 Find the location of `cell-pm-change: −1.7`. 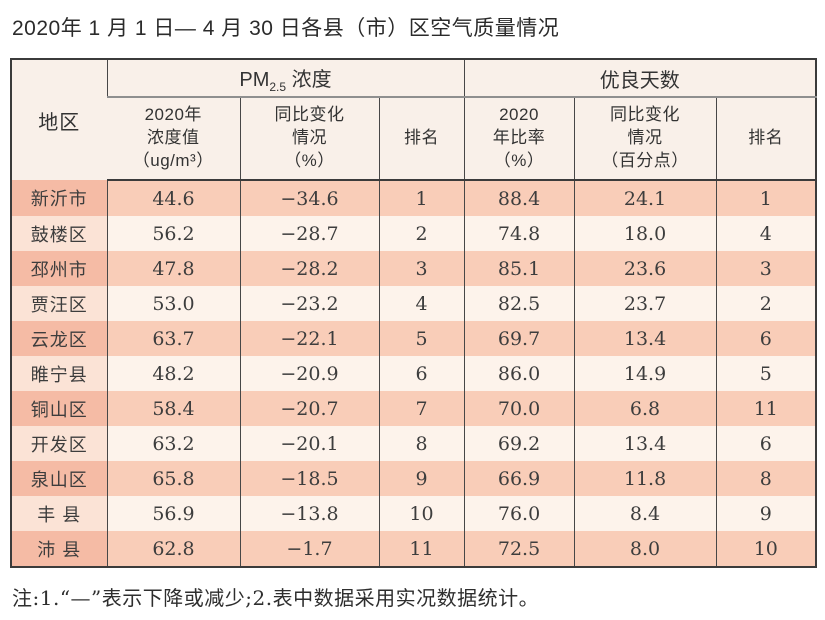

cell-pm-change: −1.7 is located at coordinates (309, 549).